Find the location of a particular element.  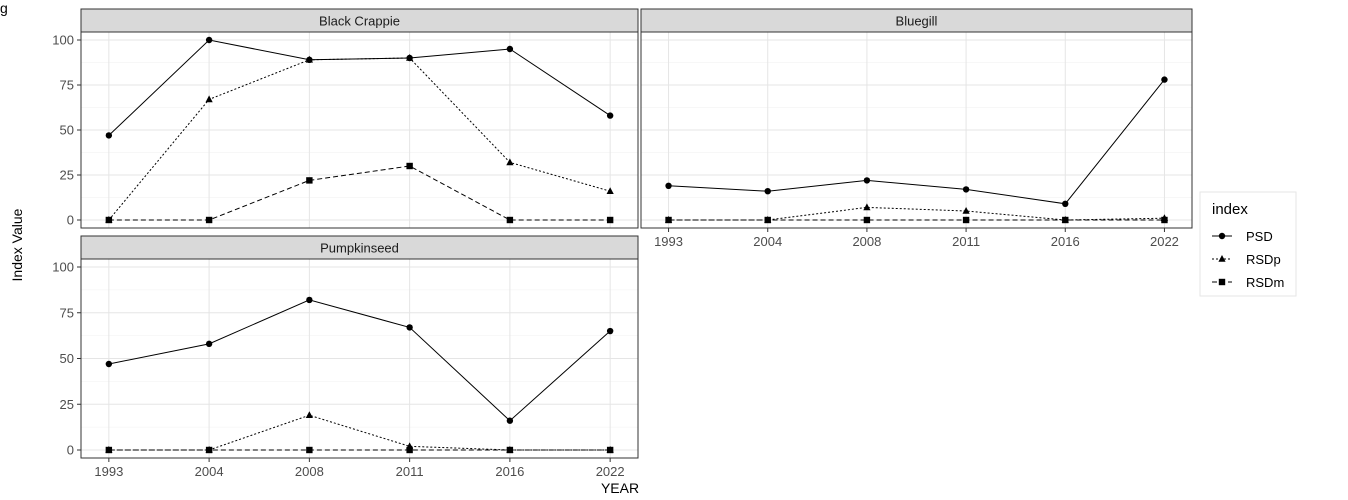

legend-box is located at coordinates (1248, 244).